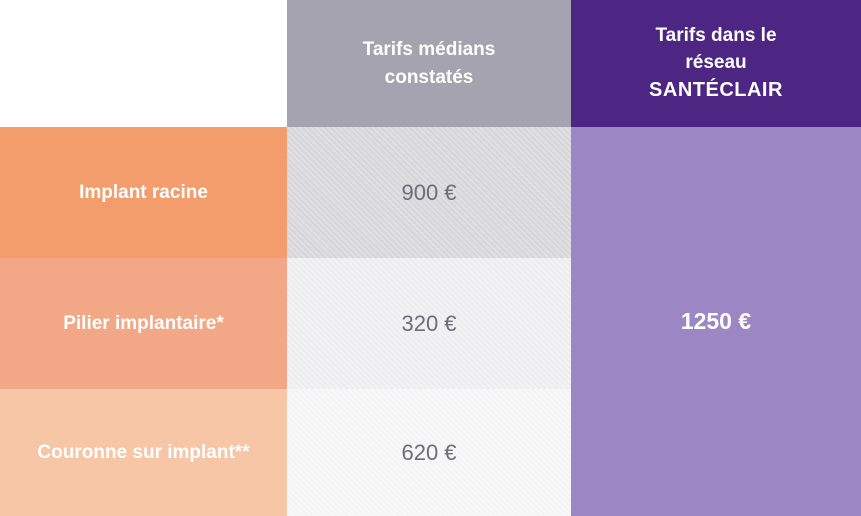  I want to click on row-label-text: Couronne sur implant**, so click(143, 452).